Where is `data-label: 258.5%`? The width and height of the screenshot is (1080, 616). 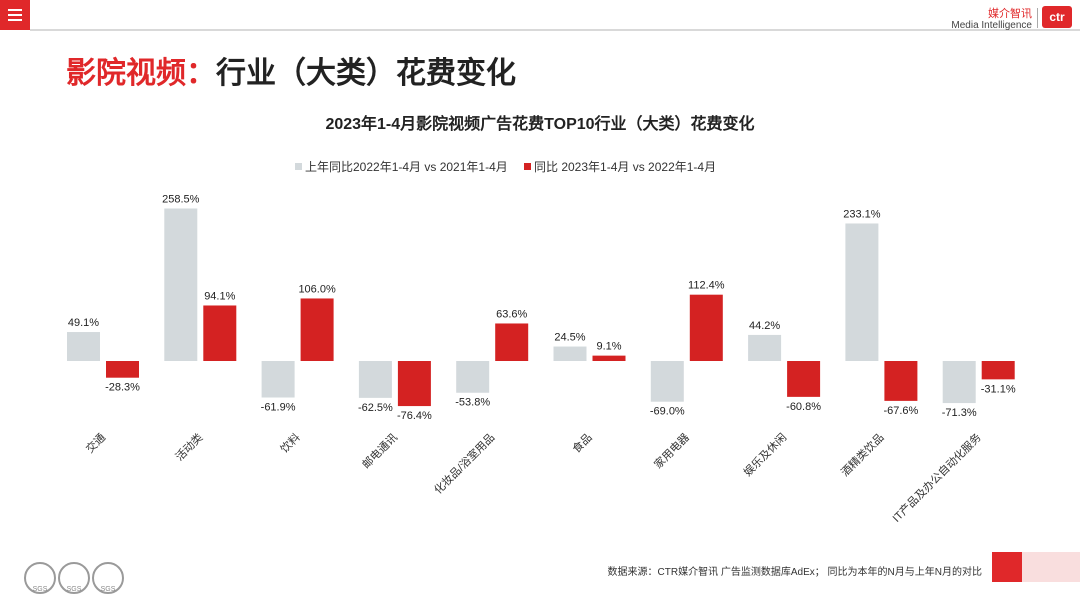
data-label: 258.5% is located at coordinates (181, 199).